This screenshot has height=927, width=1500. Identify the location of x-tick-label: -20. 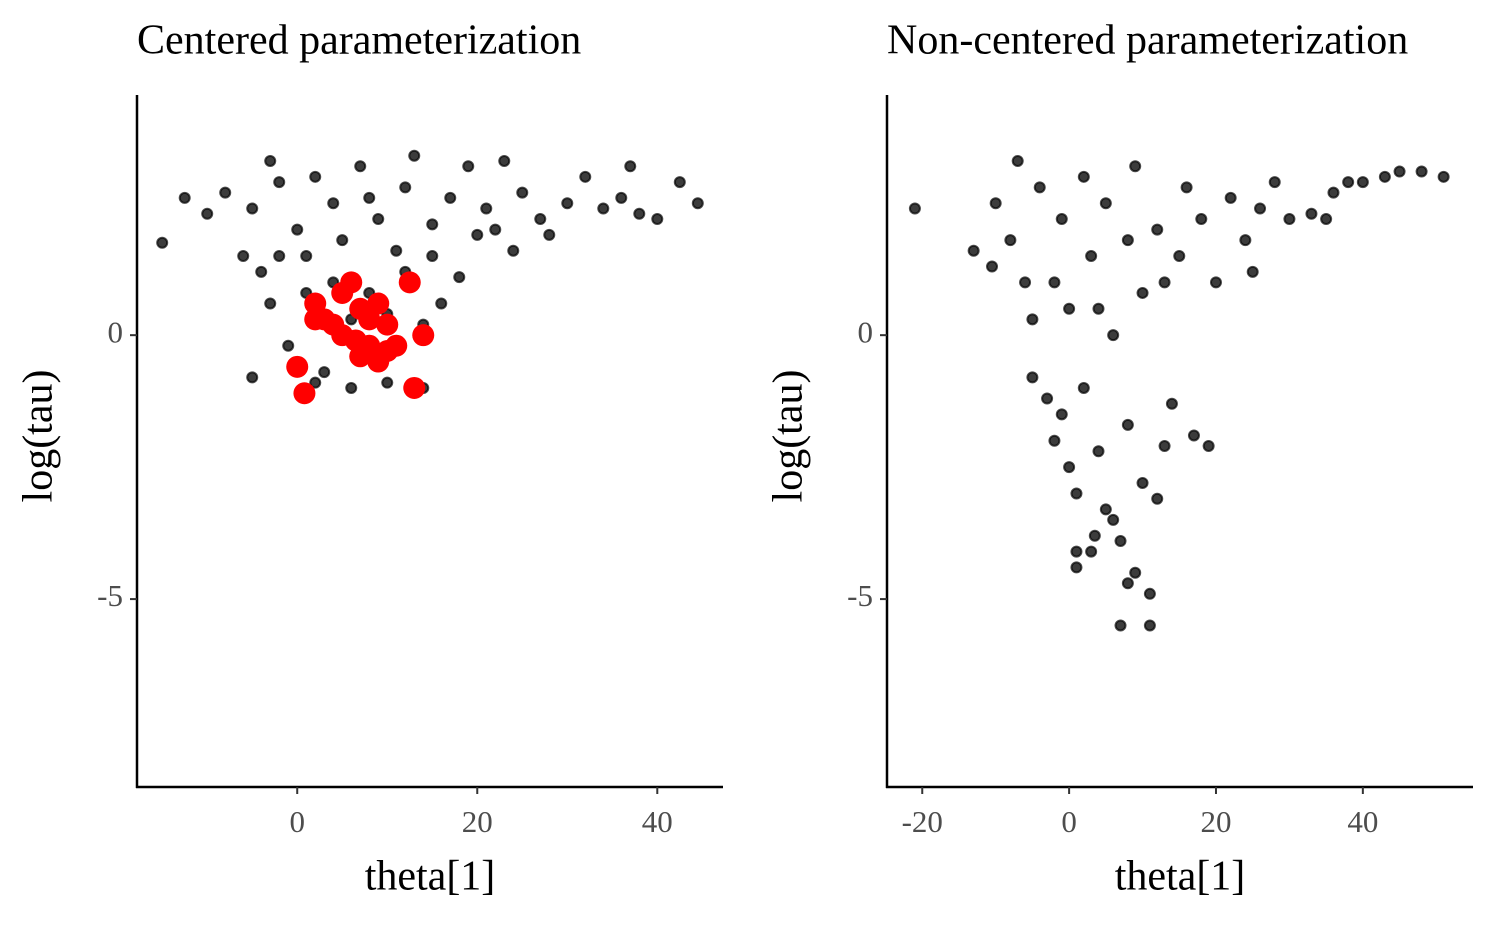
(922, 821).